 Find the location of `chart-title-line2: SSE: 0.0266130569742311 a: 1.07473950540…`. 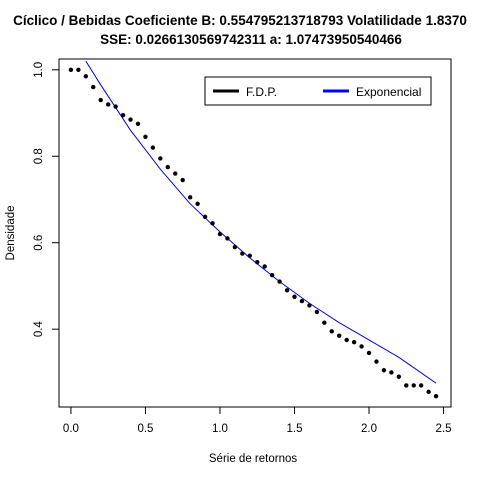

chart-title-line2: SSE: 0.0266130569742311 a: 1.07473950540… is located at coordinates (251, 39).